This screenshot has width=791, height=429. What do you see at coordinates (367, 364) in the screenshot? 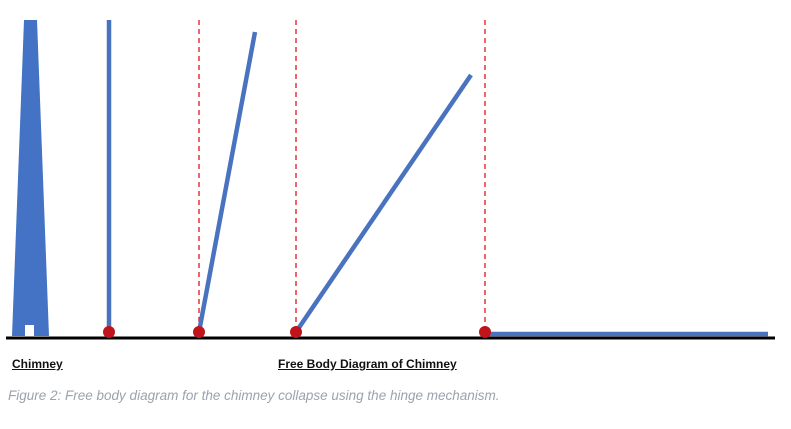
I see `free-body-diagram-label: Free Body Diagram of Chimney` at bounding box center [367, 364].